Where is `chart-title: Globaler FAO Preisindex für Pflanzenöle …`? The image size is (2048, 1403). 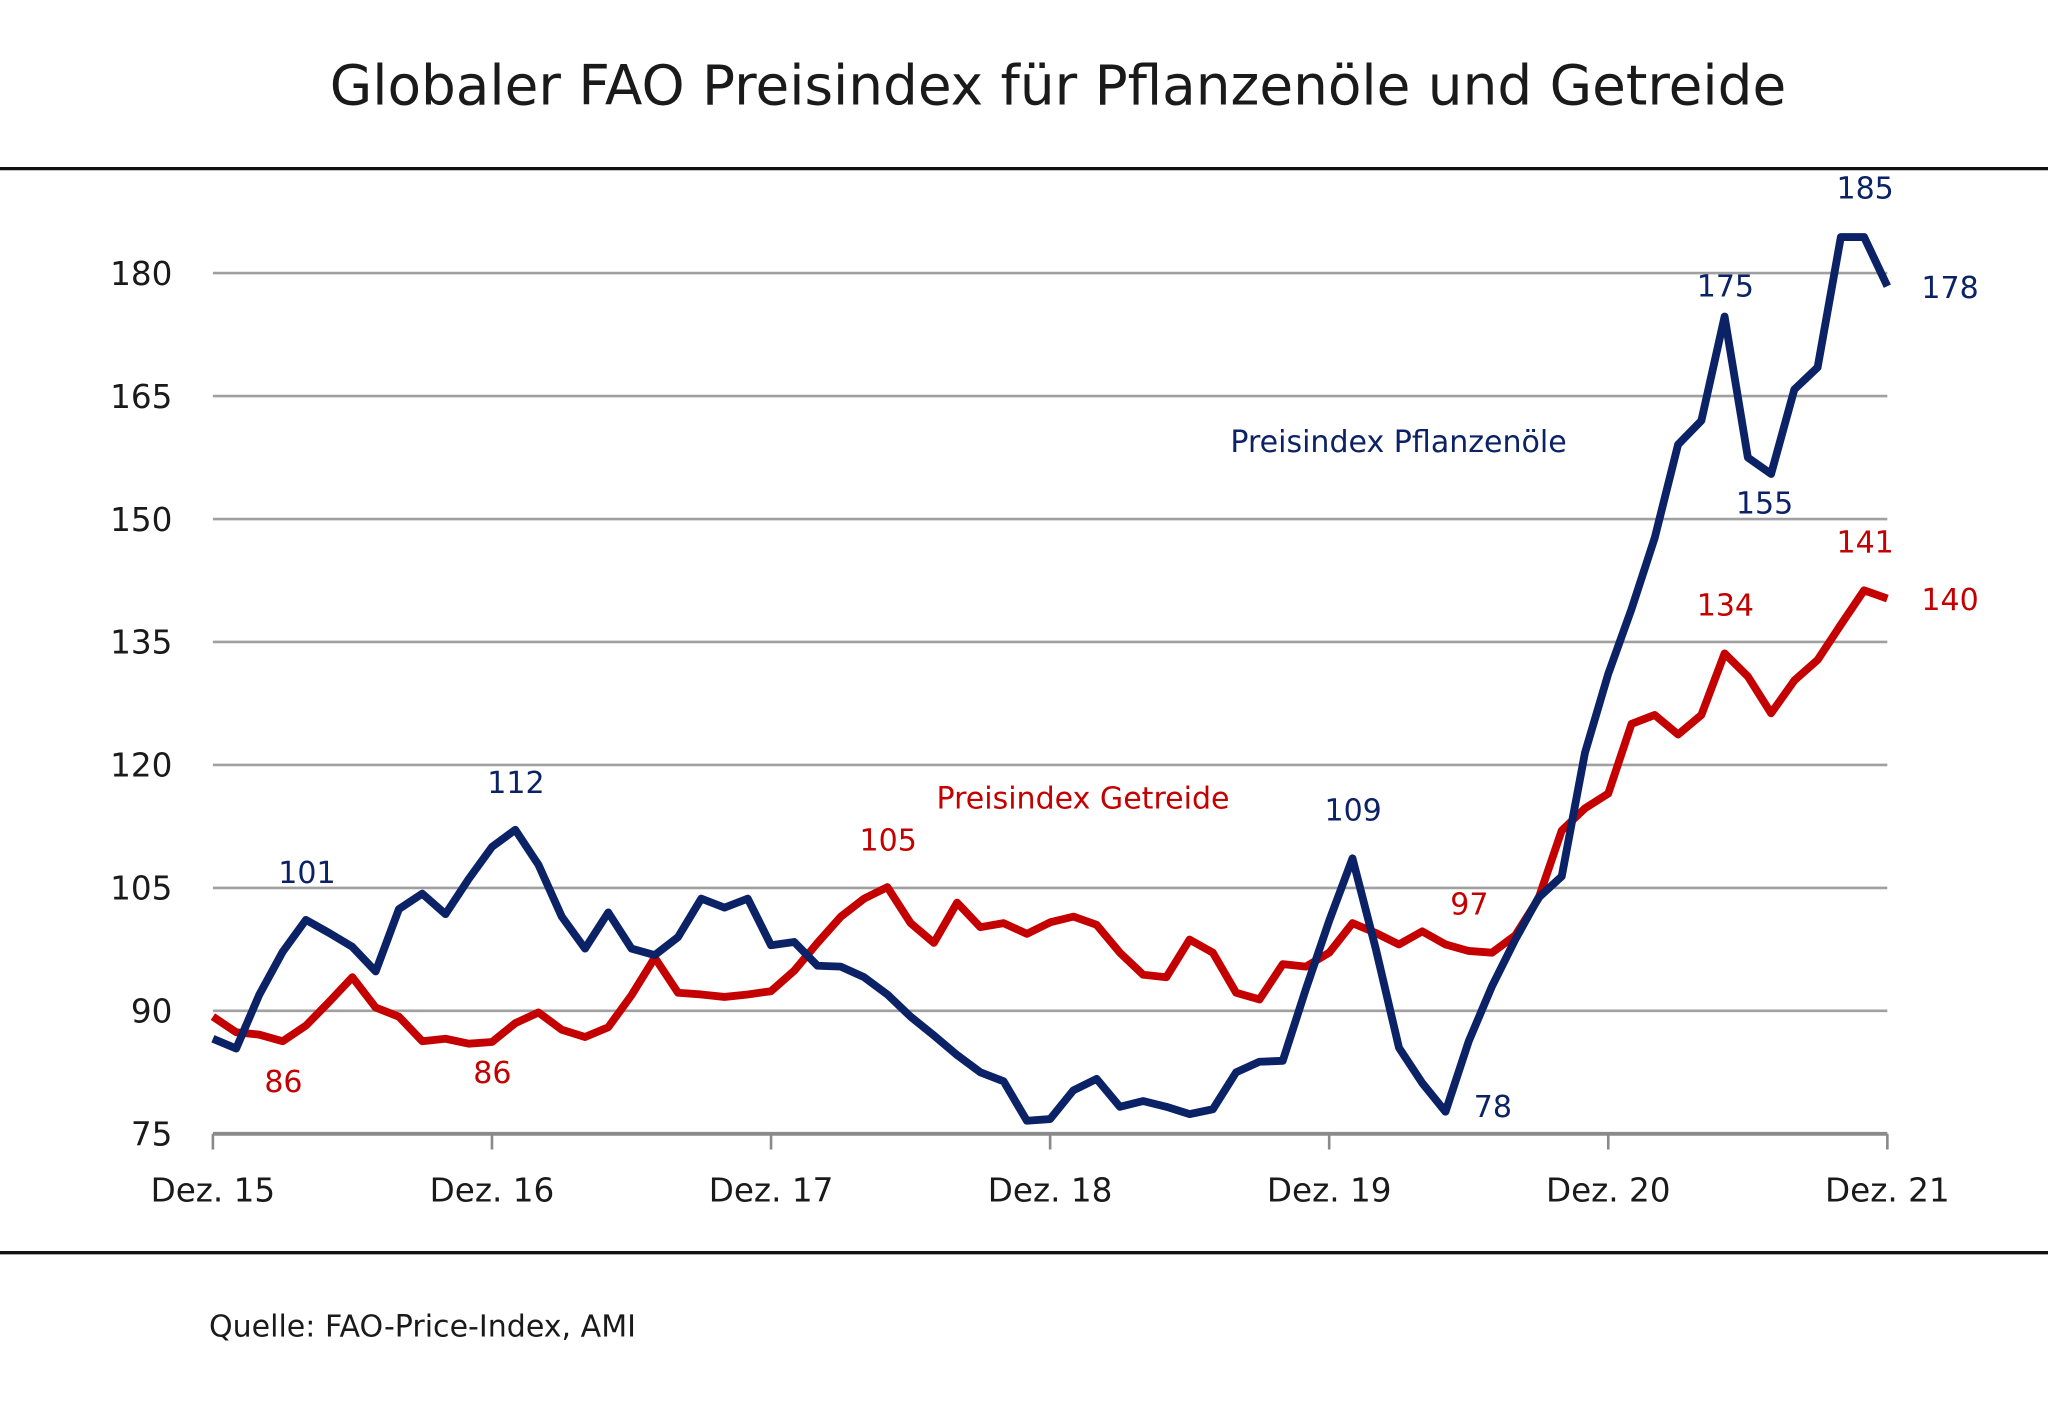 chart-title: Globaler FAO Preisindex für Pflanzenöle … is located at coordinates (1058, 86).